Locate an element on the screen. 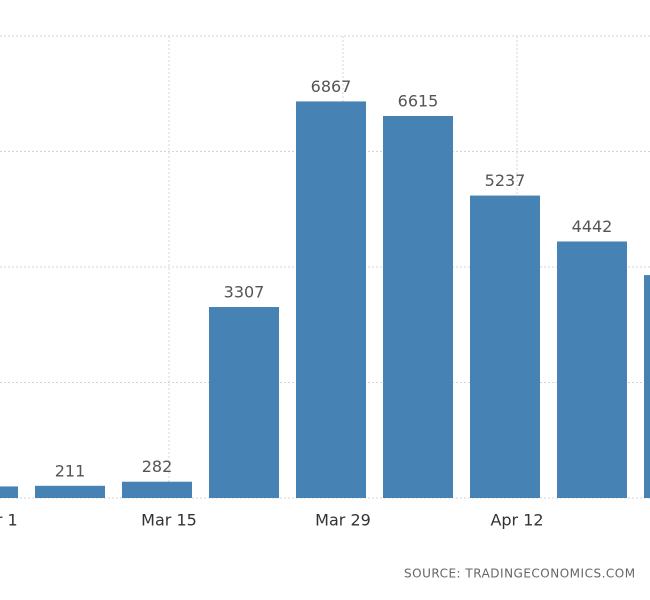 This screenshot has height=600, width=650. x-tick-label: Mar 29 is located at coordinates (343, 520).